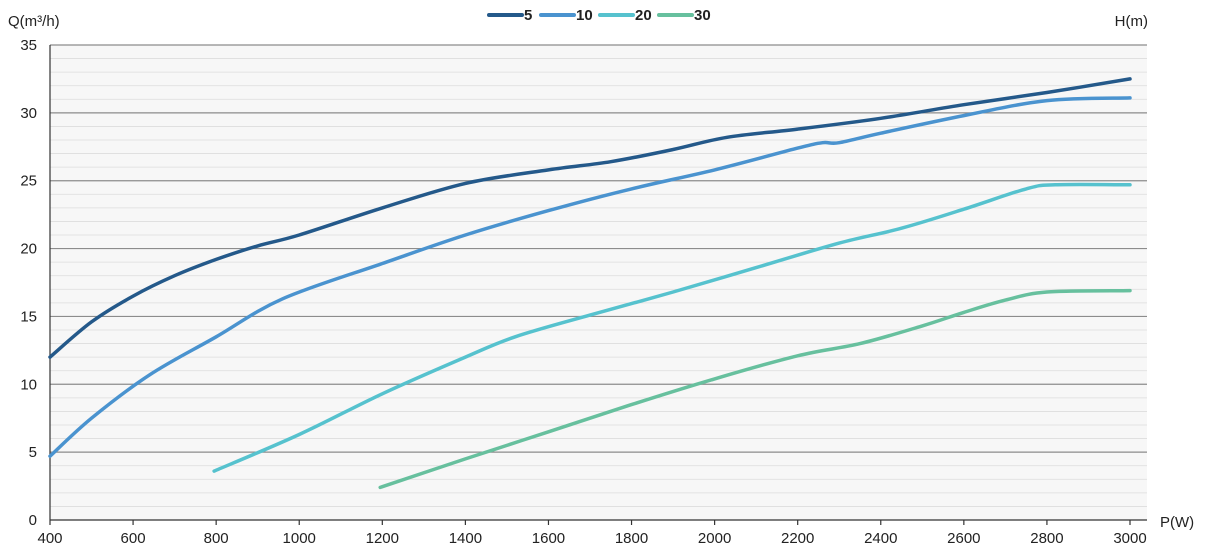  Describe the element at coordinates (28, 45) in the screenshot. I see `y-tick-label: 35` at that location.